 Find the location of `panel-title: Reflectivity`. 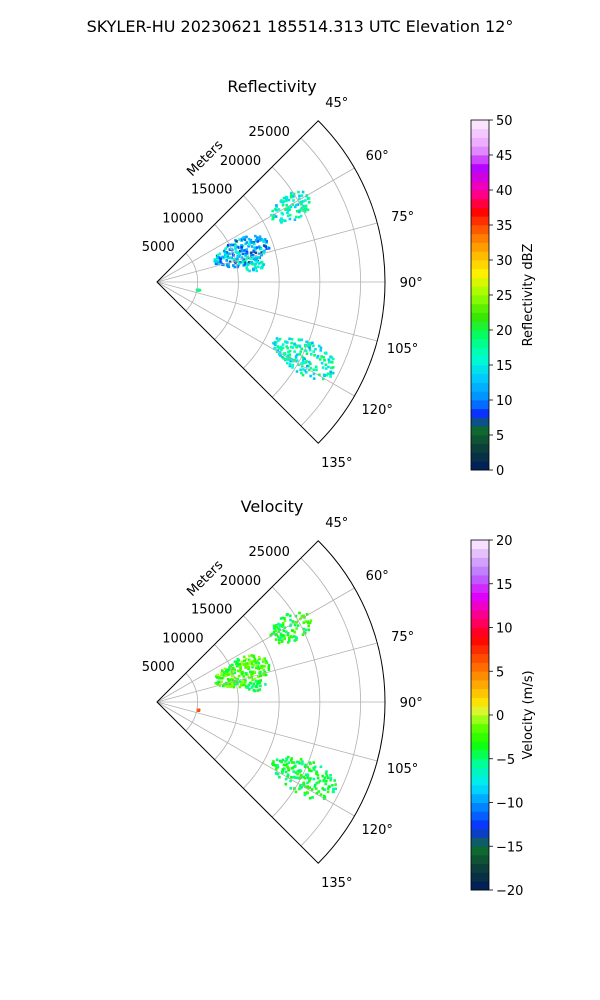

panel-title: Reflectivity is located at coordinates (271, 86).